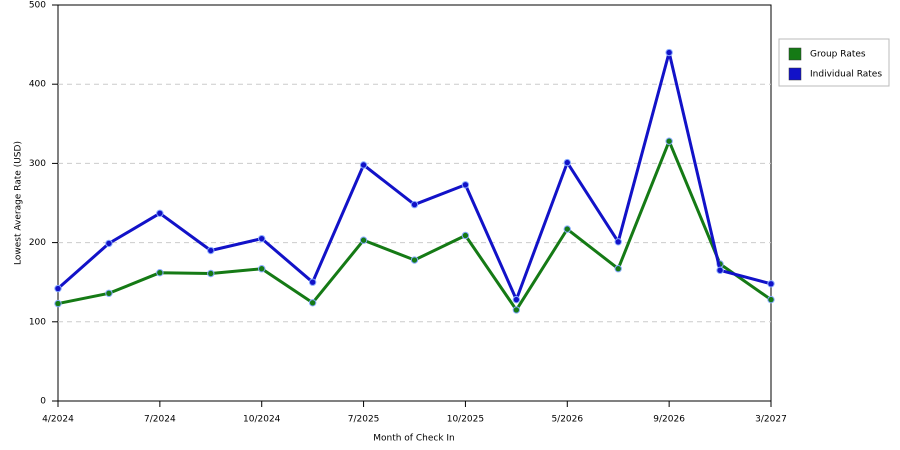 Image resolution: width=900 pixels, height=450 pixels. Describe the element at coordinates (37, 6) in the screenshot. I see `y-tick-label: 500` at that location.